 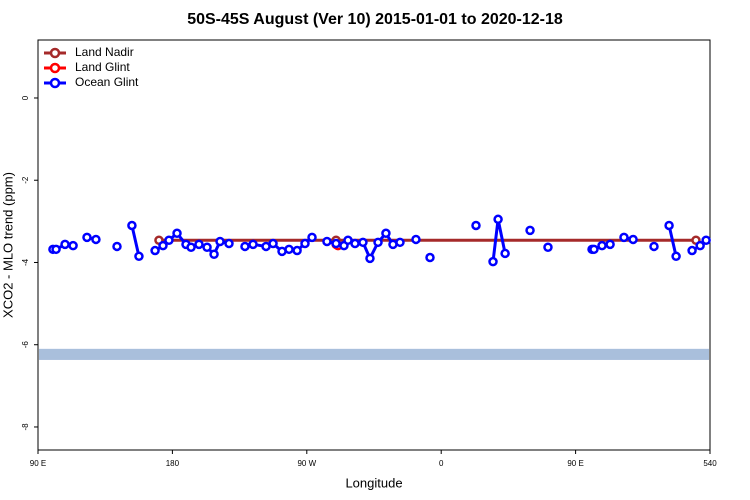 What do you see at coordinates (7, 245) in the screenshot?
I see `y-axis-label: XCO2 - MLO trend (ppm)` at bounding box center [7, 245].